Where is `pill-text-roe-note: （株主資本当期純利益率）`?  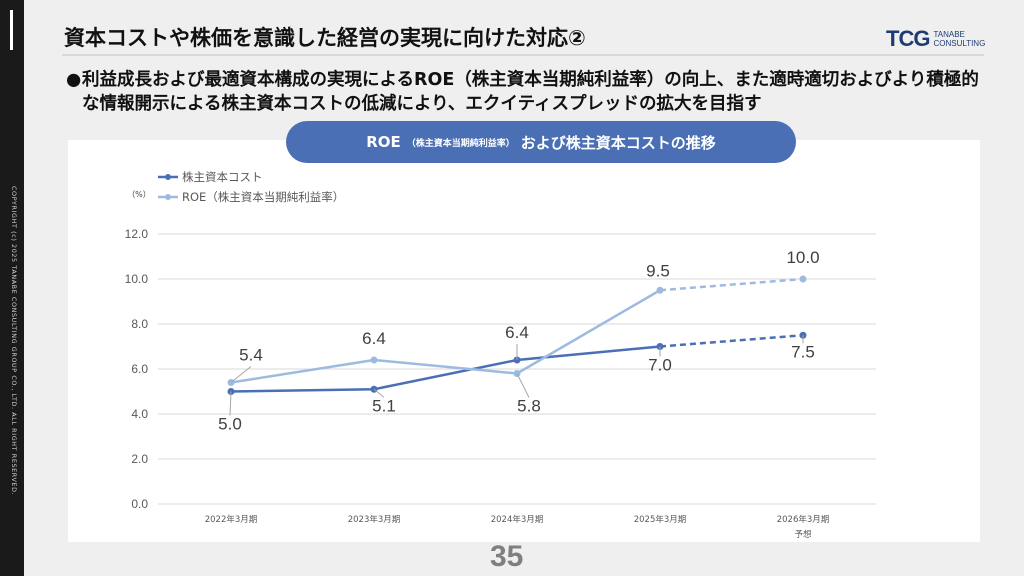
pill-text-roe-note: （株主資本当期純利益率） is located at coordinates (460, 143).